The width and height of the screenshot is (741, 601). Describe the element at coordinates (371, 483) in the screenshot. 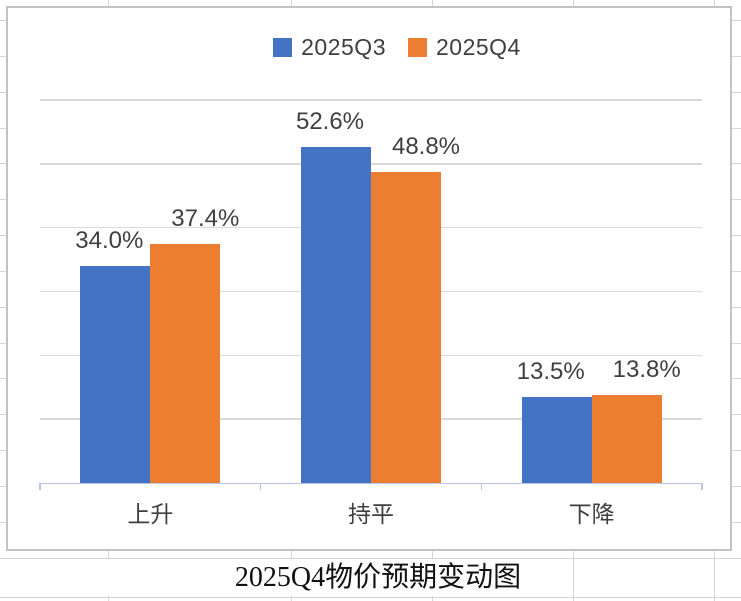

I see `x-axis-line` at that location.